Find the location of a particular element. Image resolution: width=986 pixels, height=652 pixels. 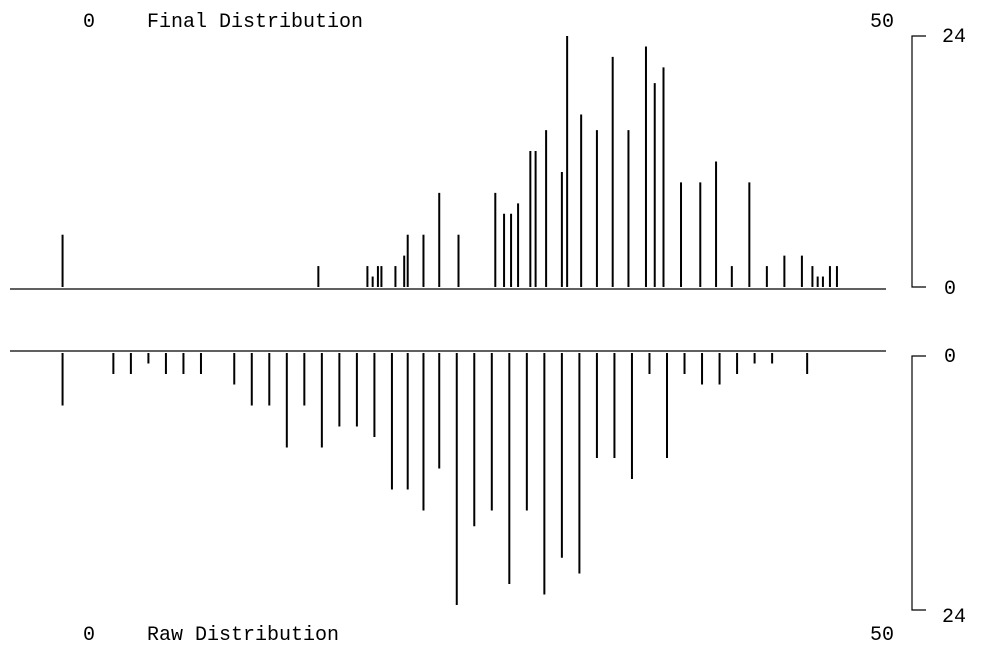

final-x-start-label: 0 is located at coordinates (89, 22).